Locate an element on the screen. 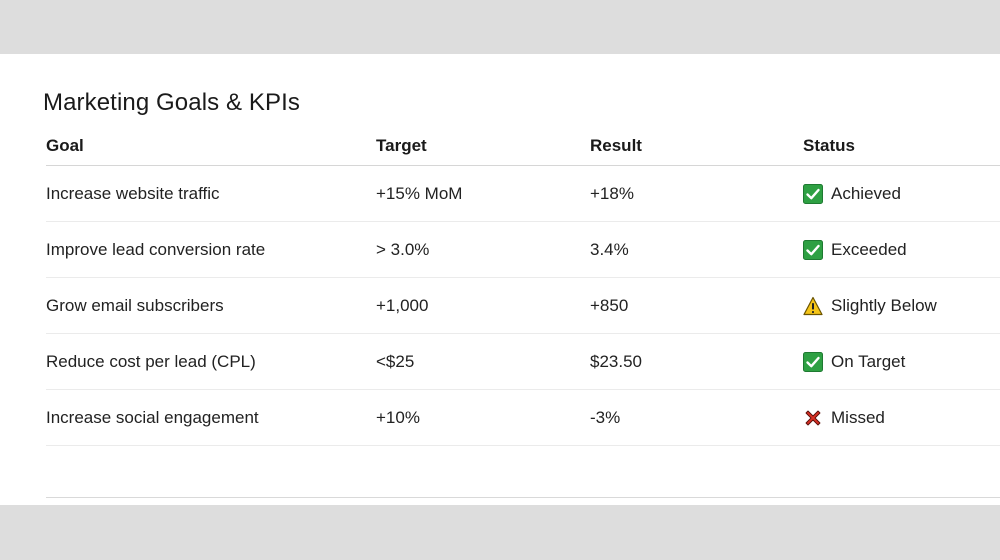  status-cell: Missed is located at coordinates (844, 417).